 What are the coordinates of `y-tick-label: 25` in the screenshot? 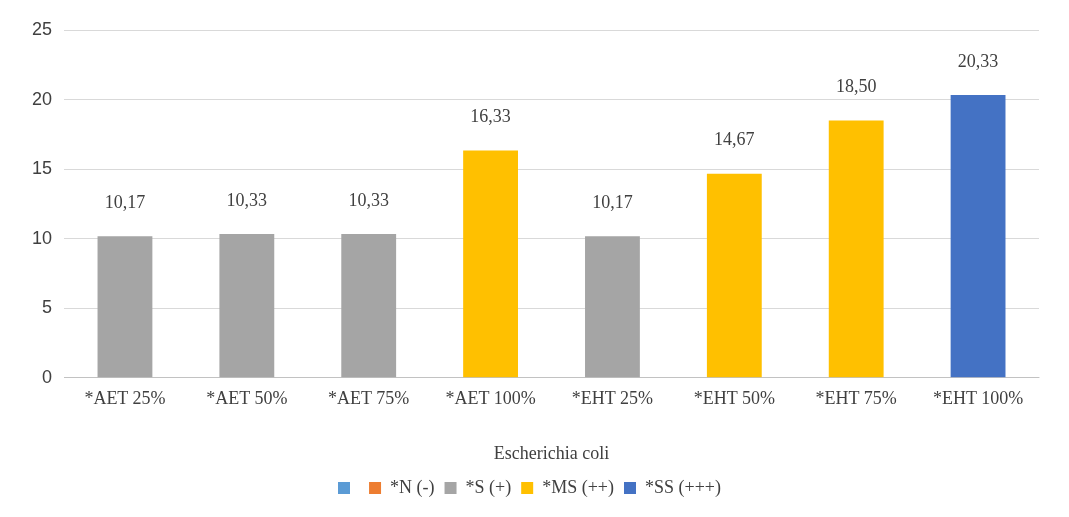 It's located at (42, 28).